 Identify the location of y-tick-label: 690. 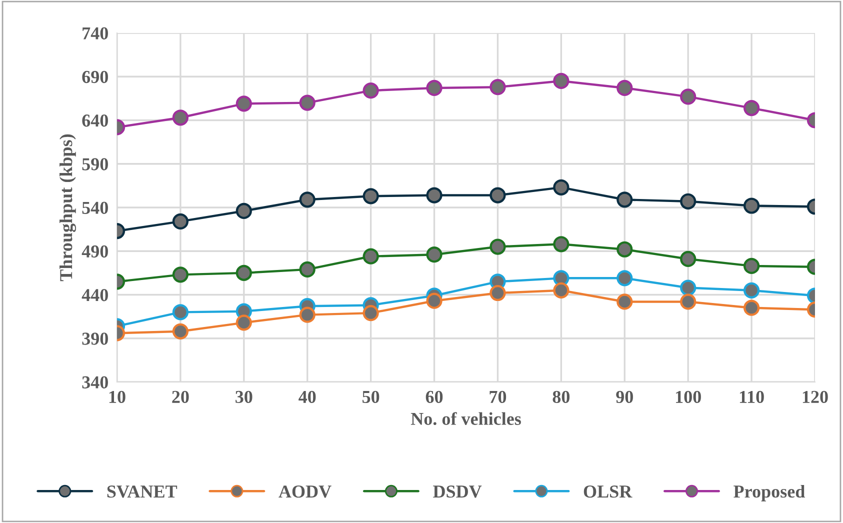
(95, 77).